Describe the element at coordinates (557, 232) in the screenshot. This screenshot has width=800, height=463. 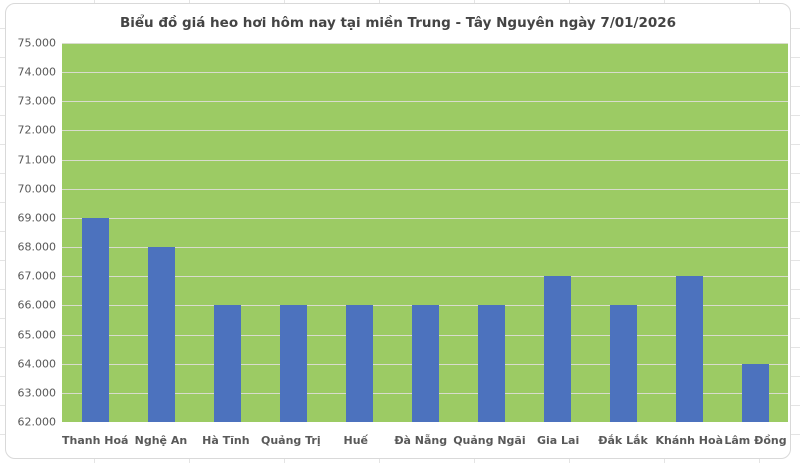
I see `bar-slot-gia-lai` at that location.